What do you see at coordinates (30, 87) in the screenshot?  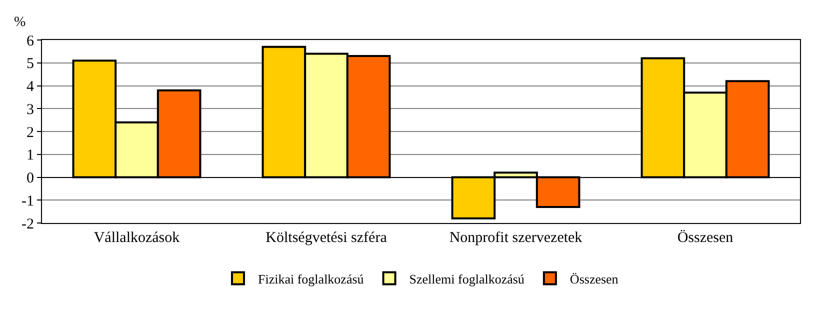 I see `y-tick-label: 4` at bounding box center [30, 87].